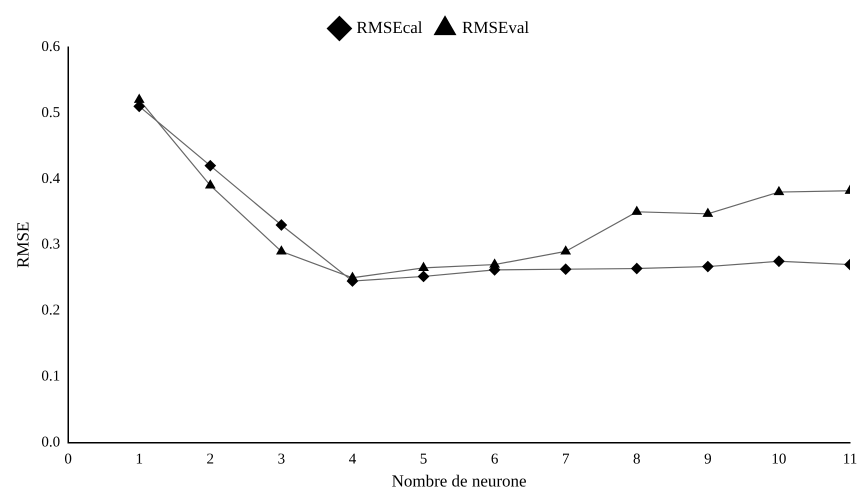 This screenshot has height=496, width=864. I want to click on y-axis-title: RMSE, so click(23, 245).